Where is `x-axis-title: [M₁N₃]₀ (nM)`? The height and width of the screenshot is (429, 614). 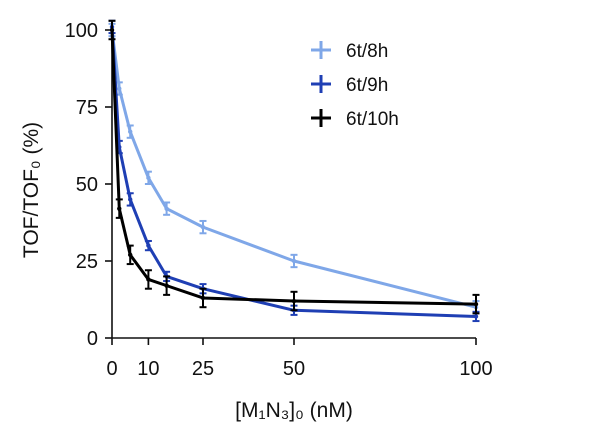
x-axis-title: [M₁N₃]₀ (nM) is located at coordinates (294, 410).